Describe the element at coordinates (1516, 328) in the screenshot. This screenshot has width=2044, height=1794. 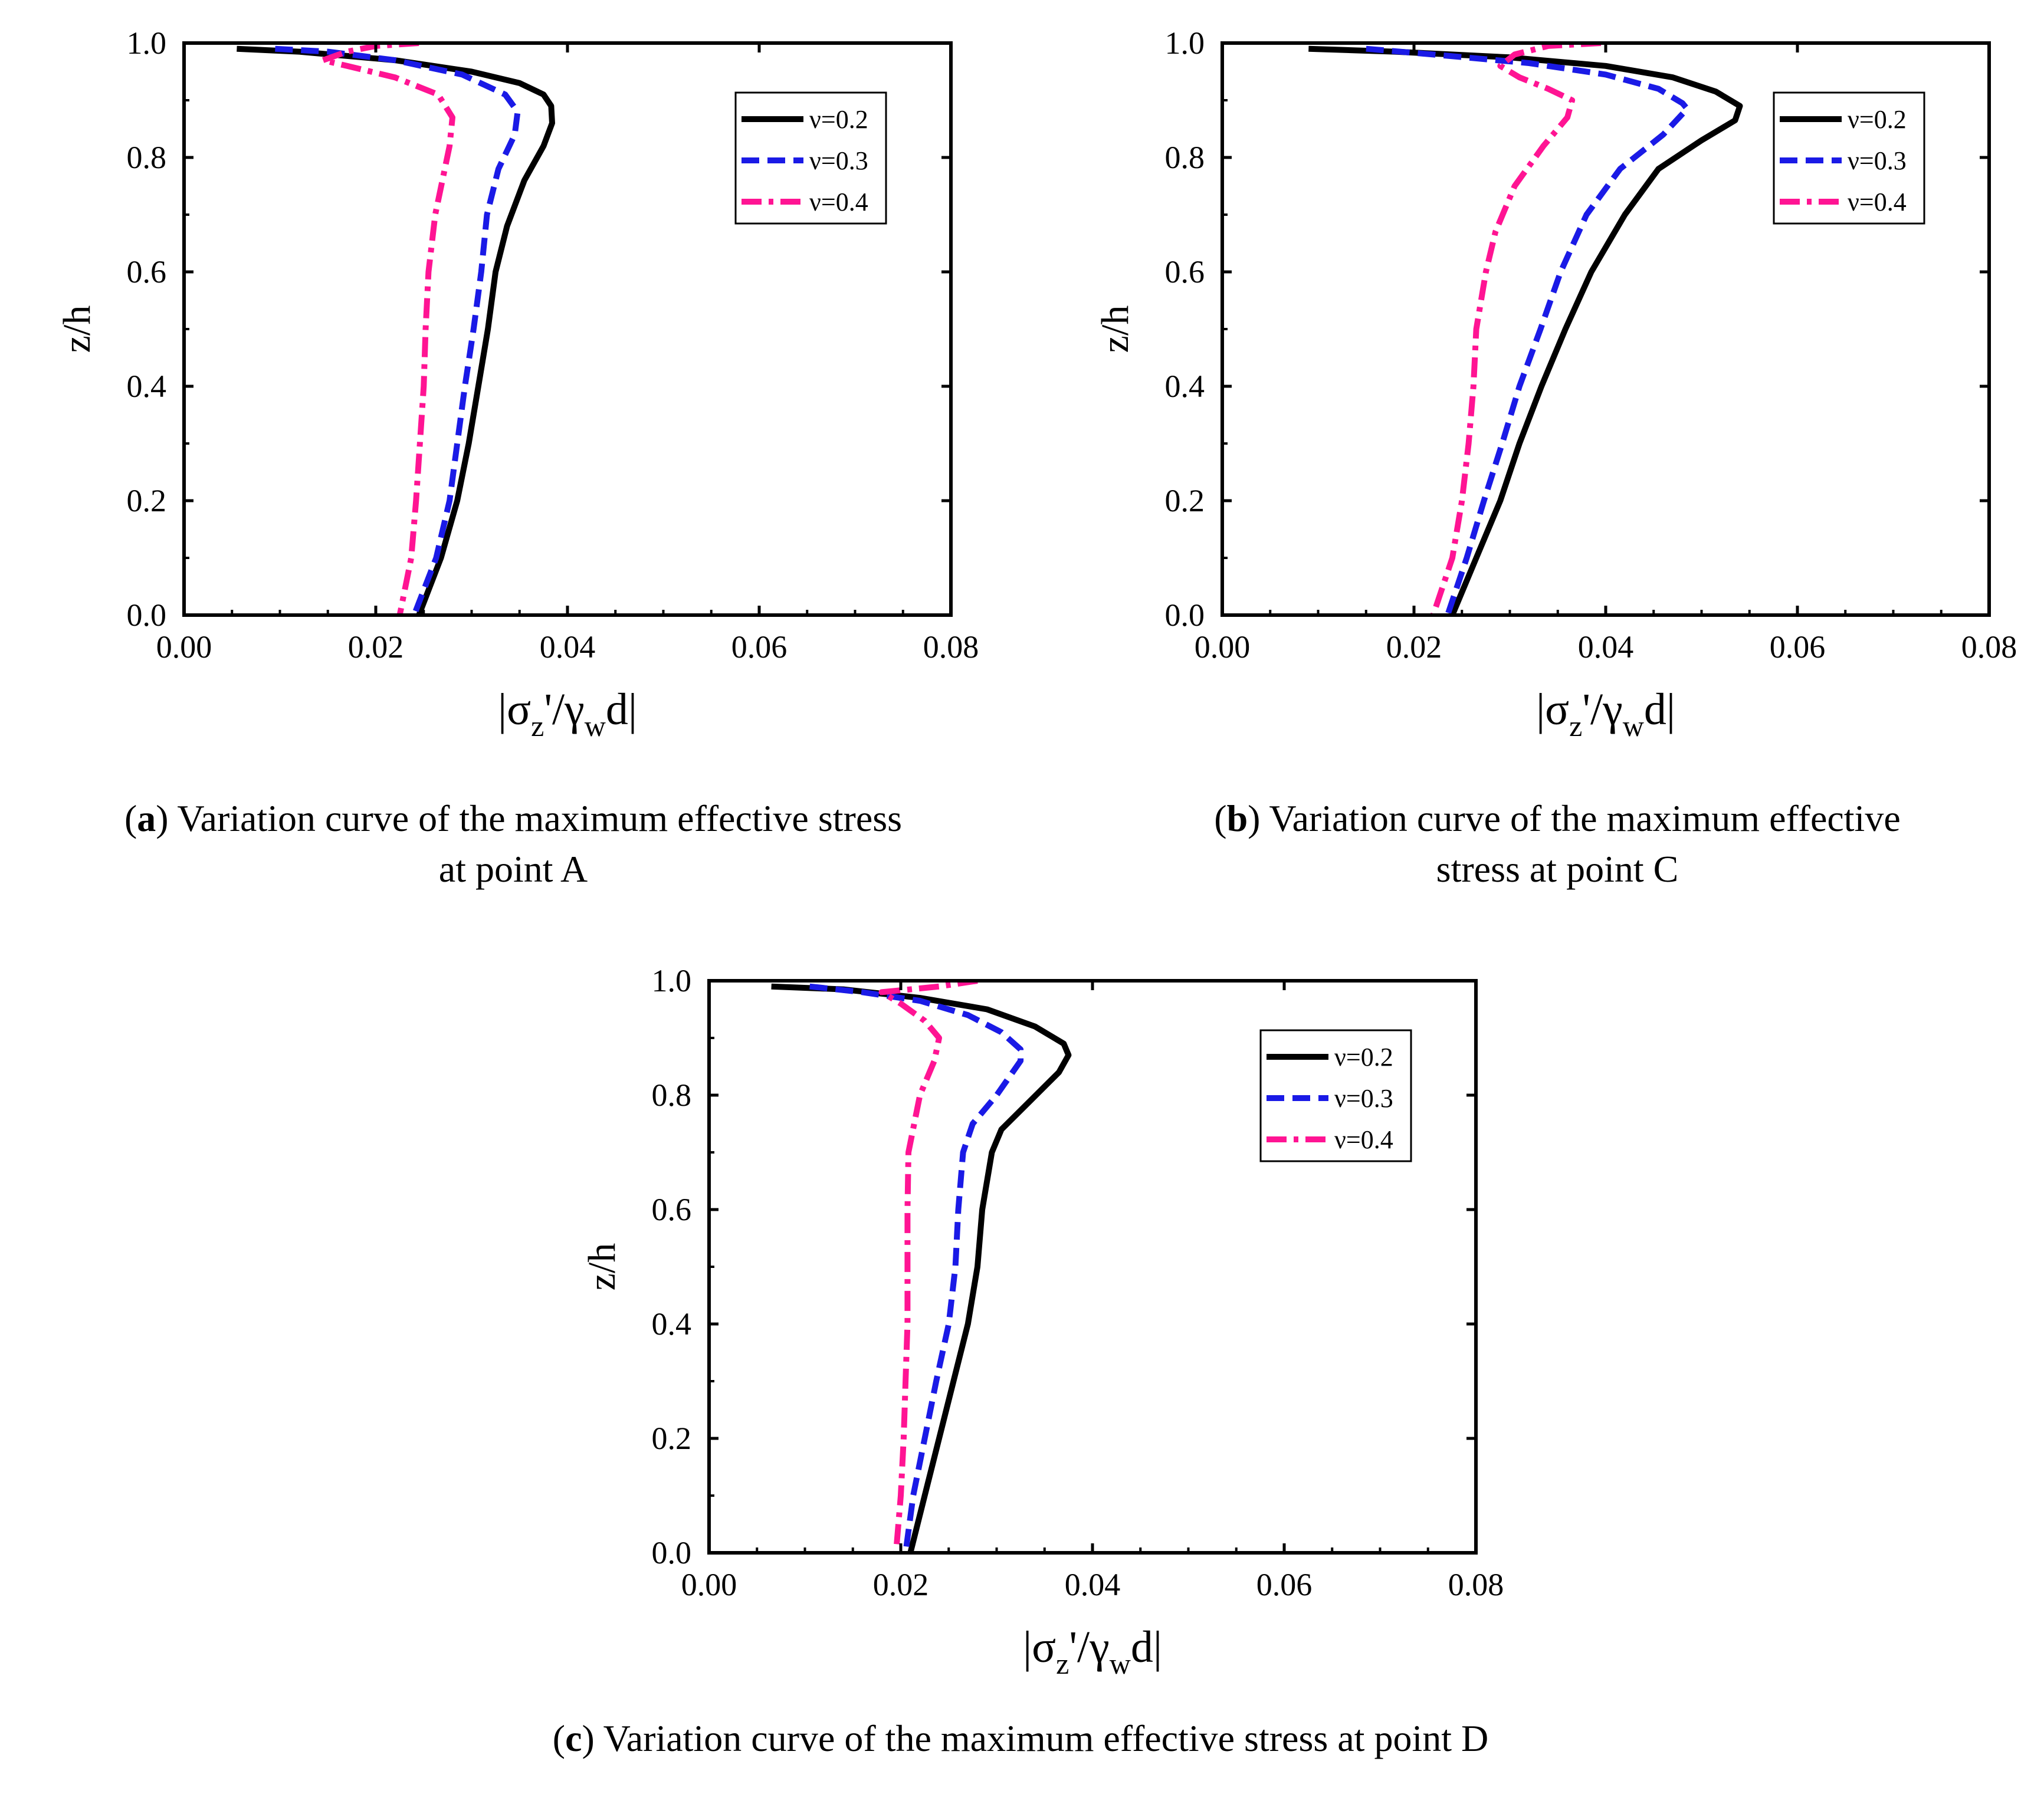
I see `series-line-4-chart-b` at that location.